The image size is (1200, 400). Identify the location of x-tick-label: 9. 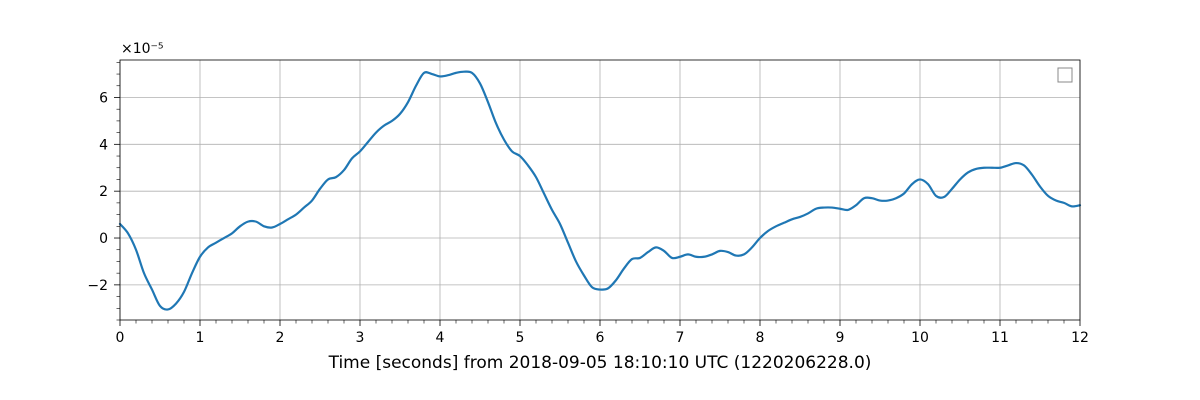
(840, 338).